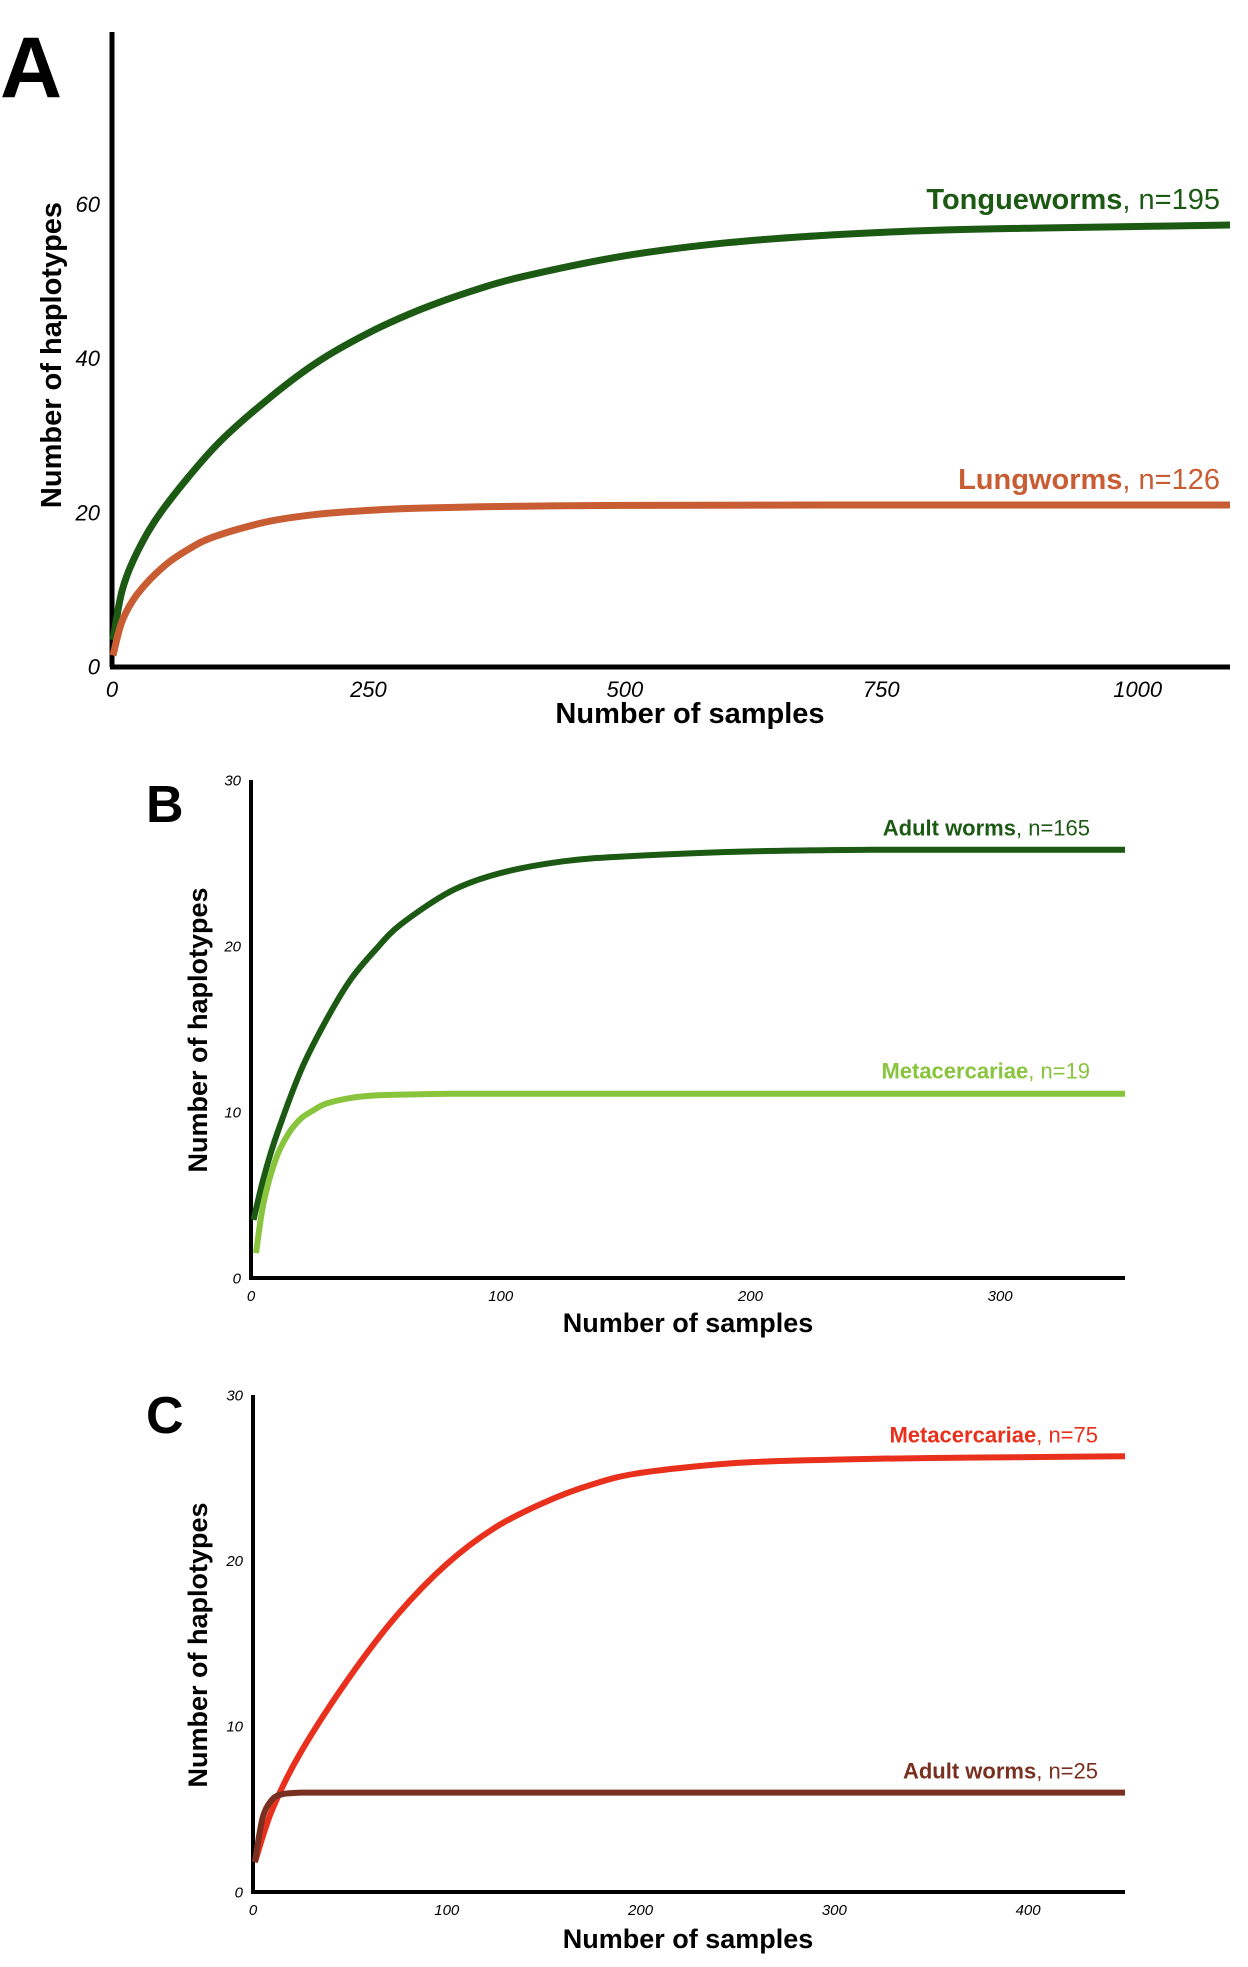  Describe the element at coordinates (1138, 689) in the screenshot. I see `x-tick-label: 1000` at that location.